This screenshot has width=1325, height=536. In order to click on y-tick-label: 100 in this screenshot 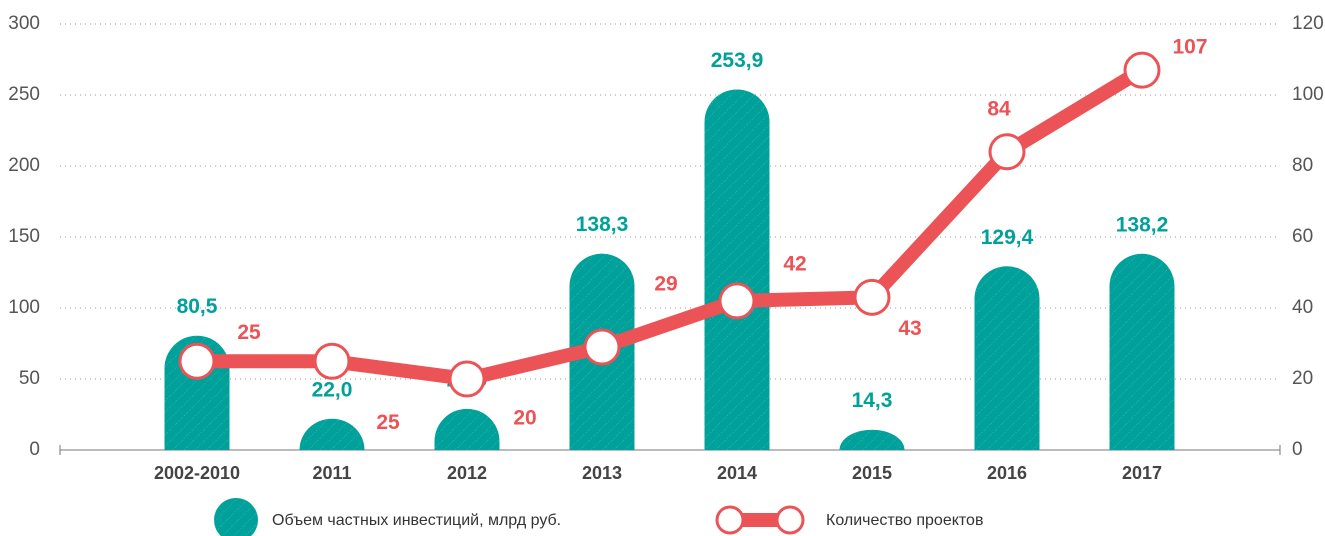, I will do `click(24, 307)`.